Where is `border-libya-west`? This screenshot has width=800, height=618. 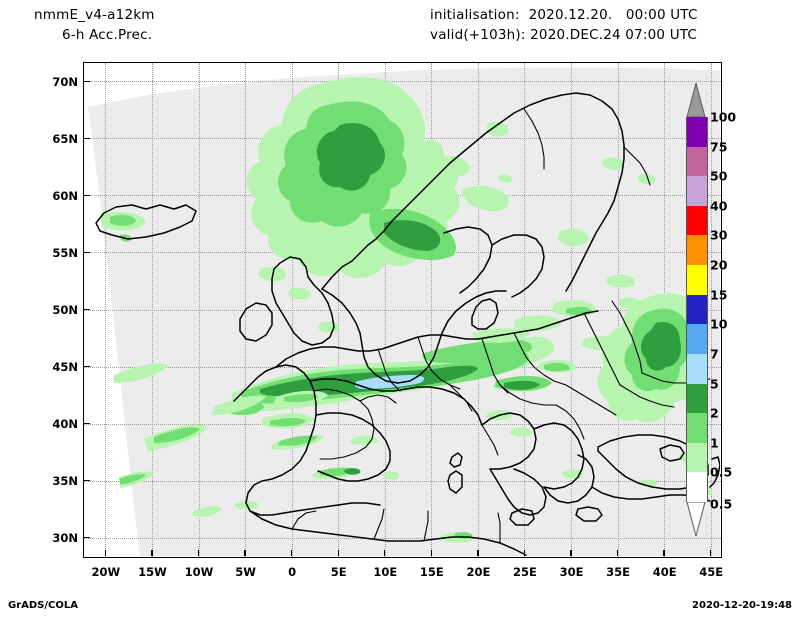 border-libya-west is located at coordinates (426, 526).